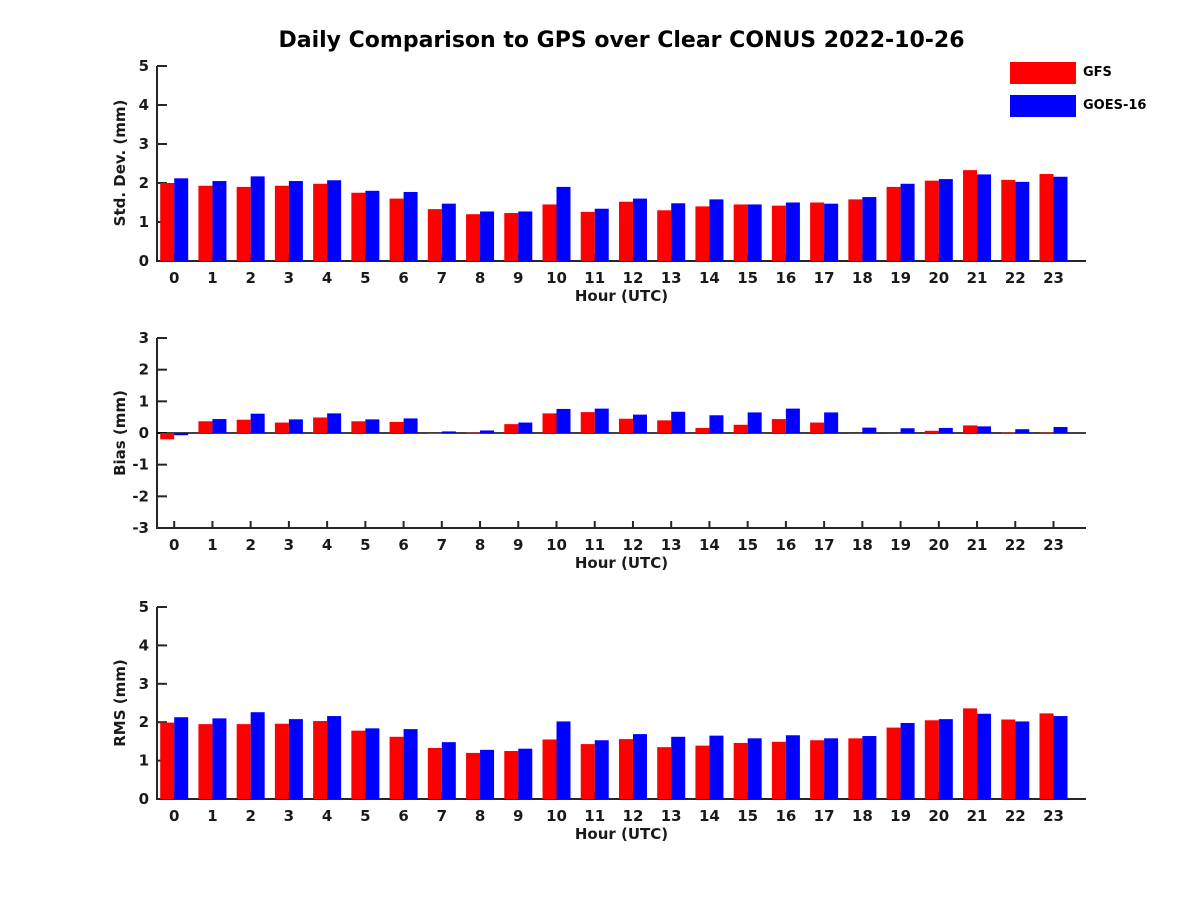 The height and width of the screenshot is (900, 1200). Describe the element at coordinates (747, 278) in the screenshot. I see `x-tick-label-std-dev: 15` at that location.